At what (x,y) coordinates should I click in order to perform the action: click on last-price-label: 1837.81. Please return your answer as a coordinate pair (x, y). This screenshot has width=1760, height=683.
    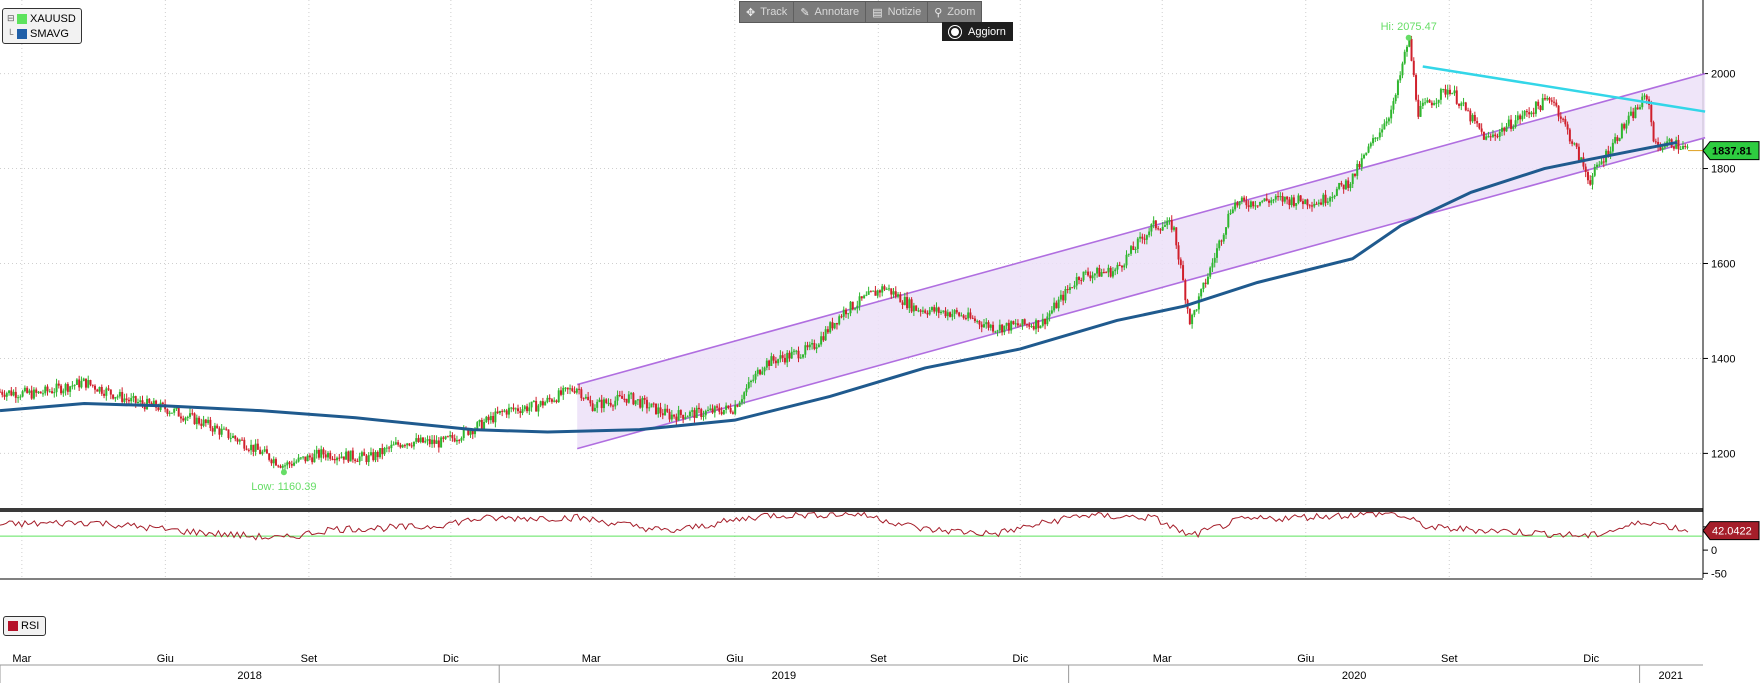
    Looking at the image, I should click on (1732, 152).